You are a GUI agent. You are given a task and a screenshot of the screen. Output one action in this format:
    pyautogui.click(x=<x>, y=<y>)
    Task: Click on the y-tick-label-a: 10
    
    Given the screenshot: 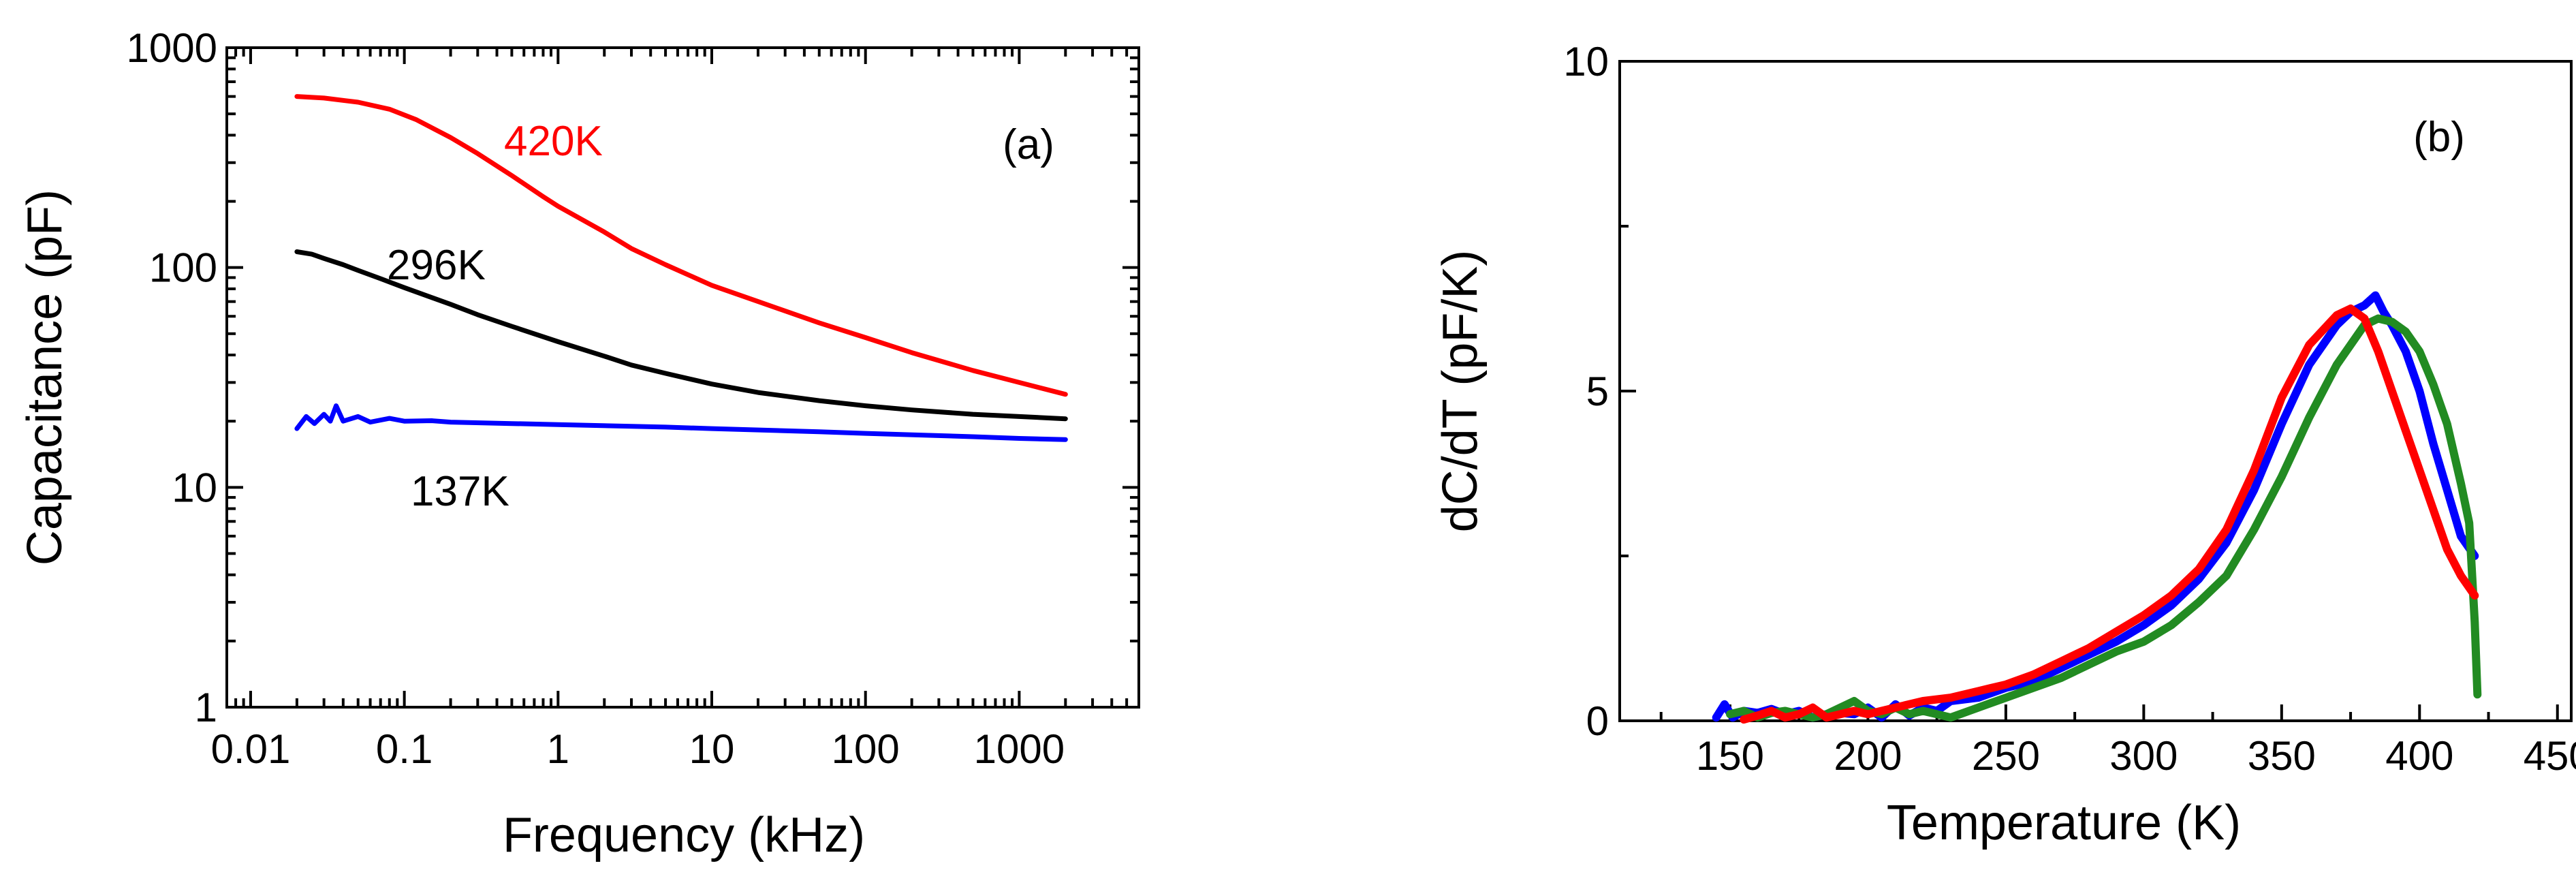 What is the action you would take?
    pyautogui.click(x=194, y=488)
    